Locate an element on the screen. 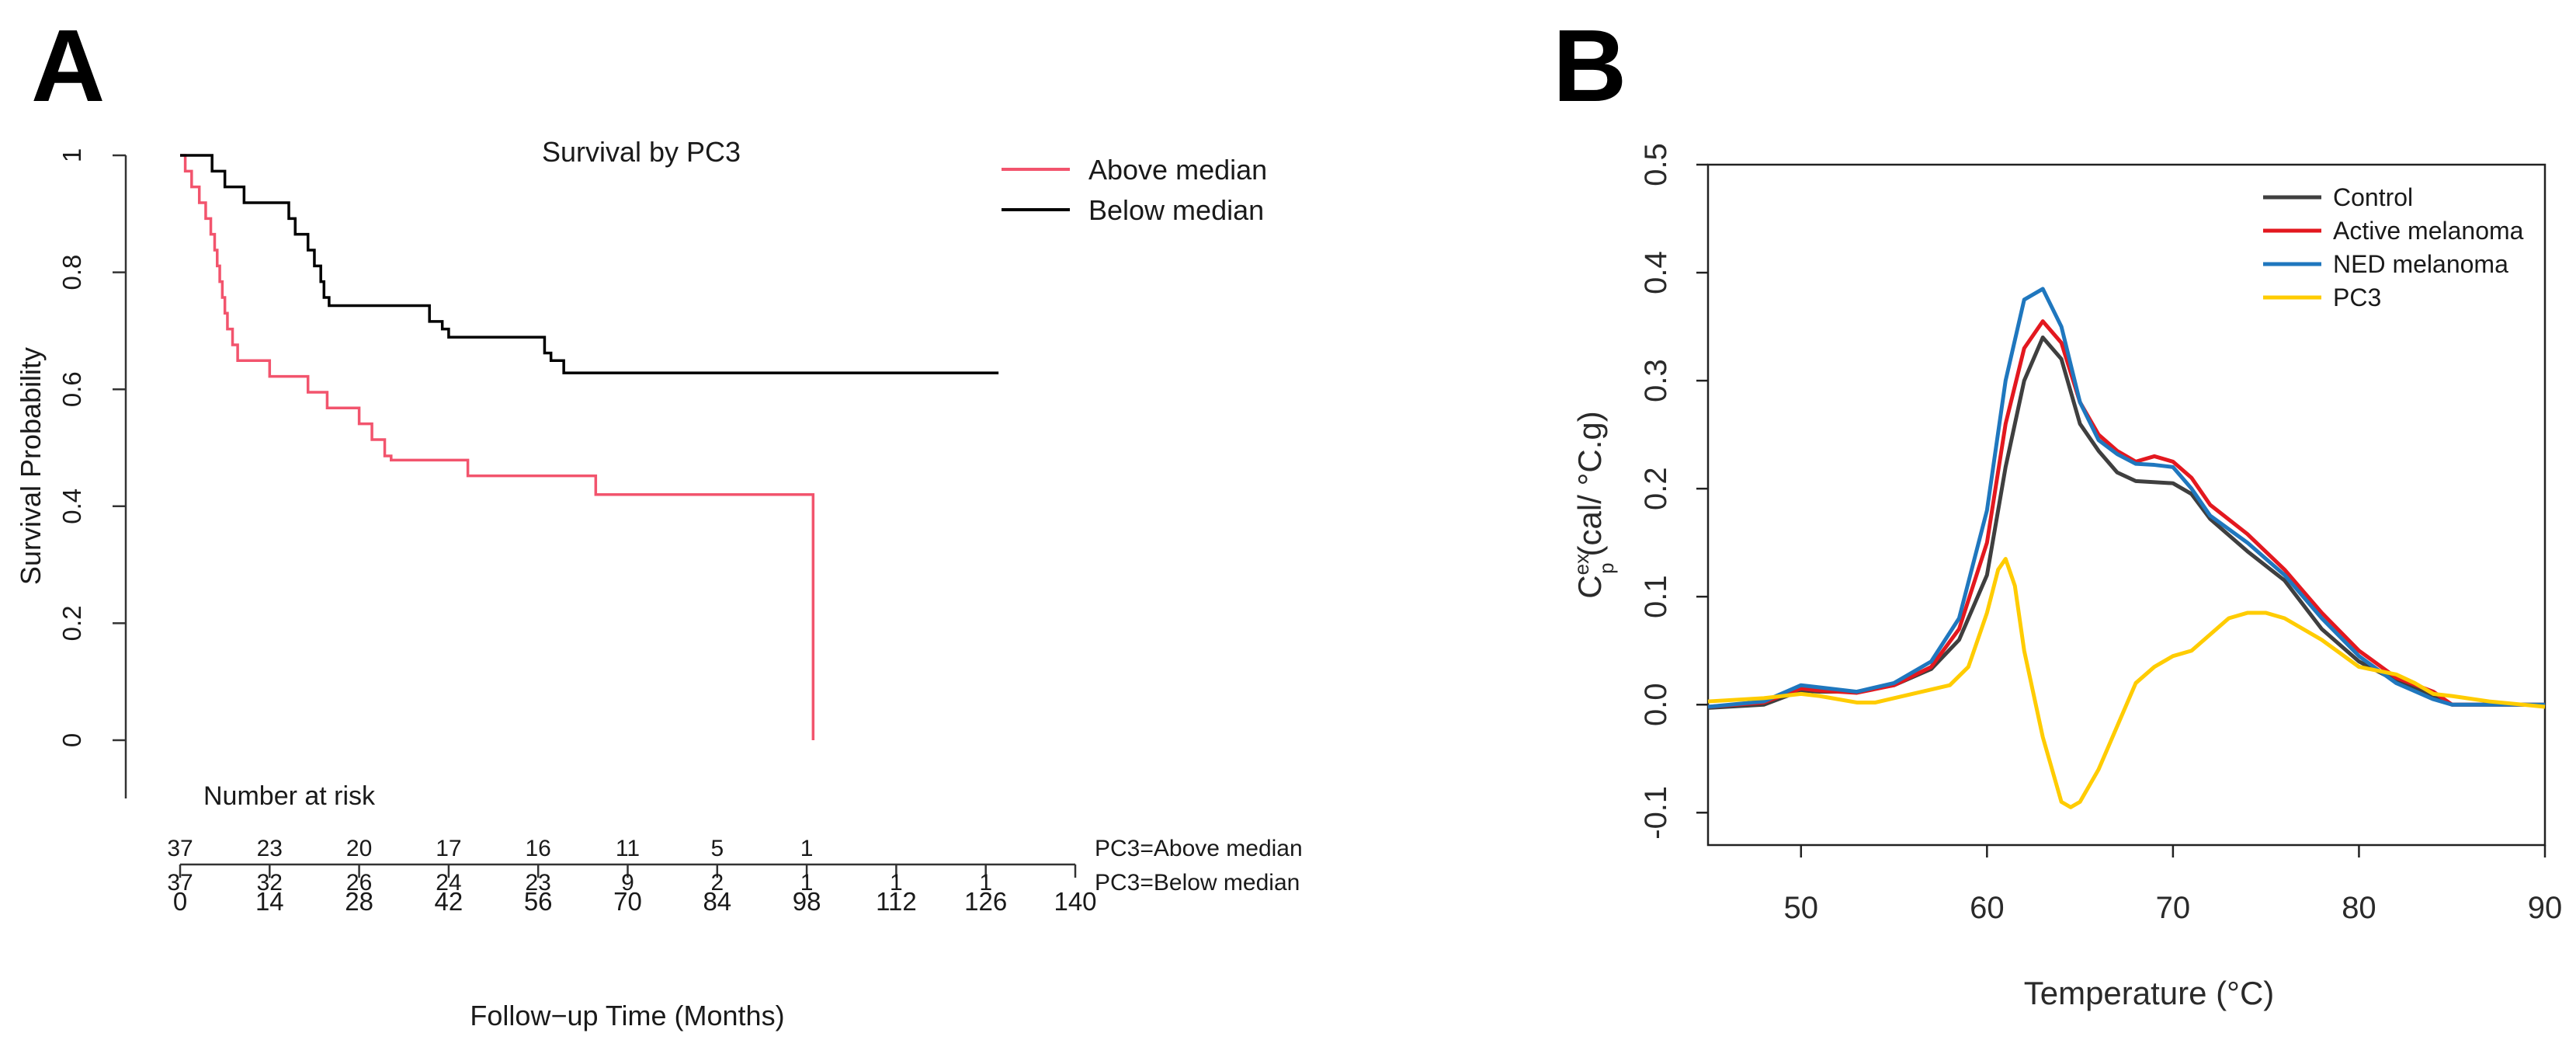 The width and height of the screenshot is (2576, 1047). chart-a-x-tick-label: 0 is located at coordinates (180, 901).